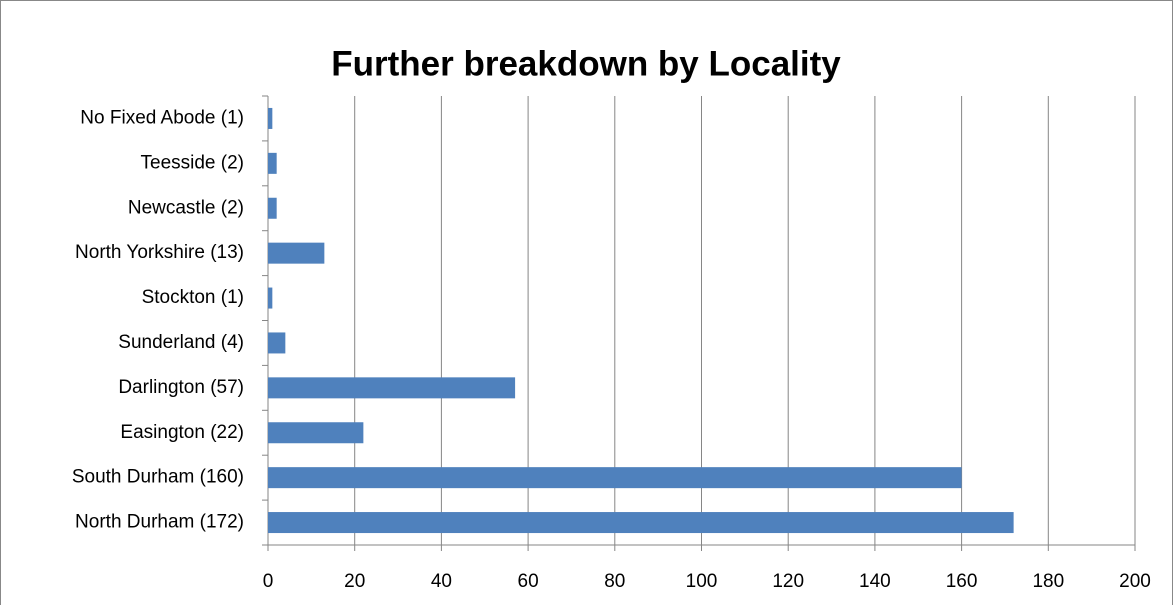  What do you see at coordinates (1135, 581) in the screenshot?
I see `x-tick-label: 200` at bounding box center [1135, 581].